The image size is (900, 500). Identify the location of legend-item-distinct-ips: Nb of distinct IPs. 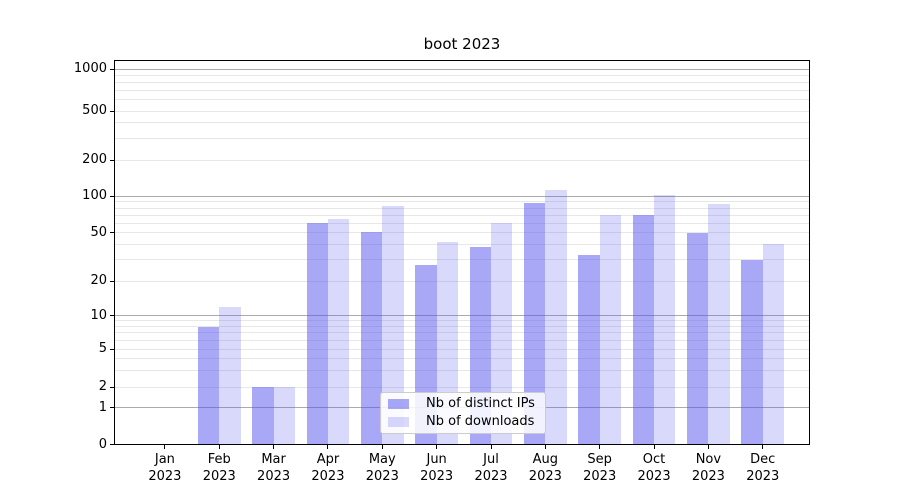
(463, 404).